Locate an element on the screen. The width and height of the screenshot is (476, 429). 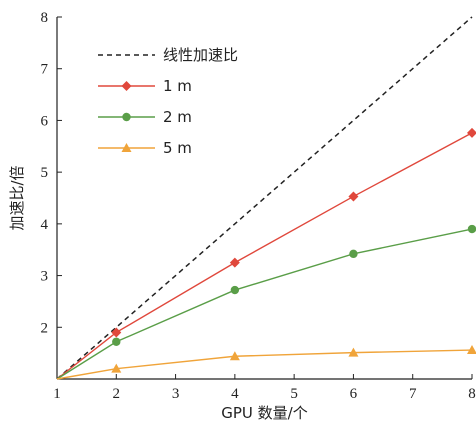
y-tick-label: 7 is located at coordinates (45, 70).